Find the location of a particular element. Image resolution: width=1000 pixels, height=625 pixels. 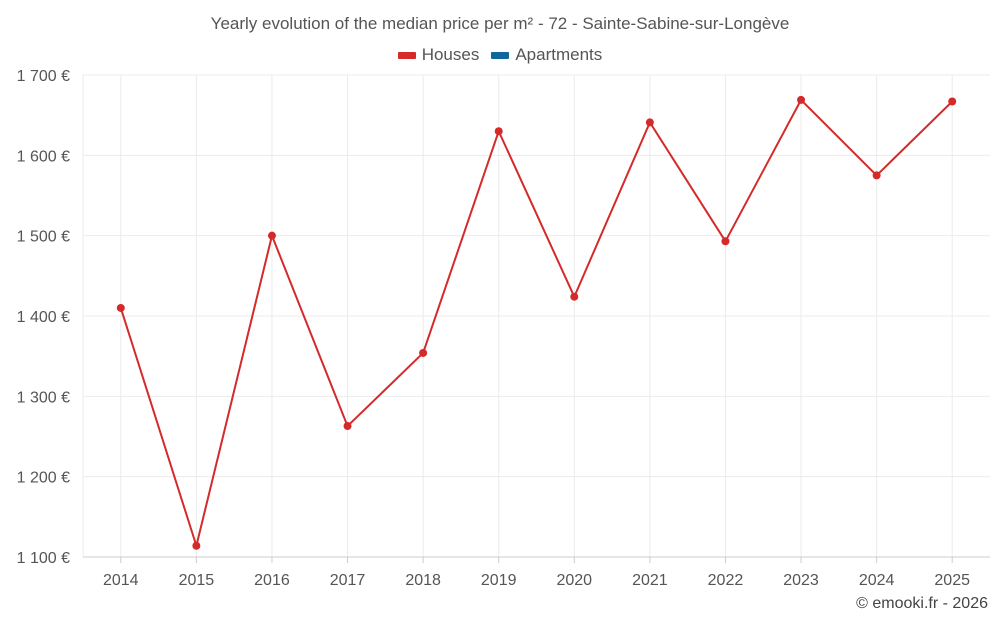

x-tick-label: 2018 is located at coordinates (423, 580).